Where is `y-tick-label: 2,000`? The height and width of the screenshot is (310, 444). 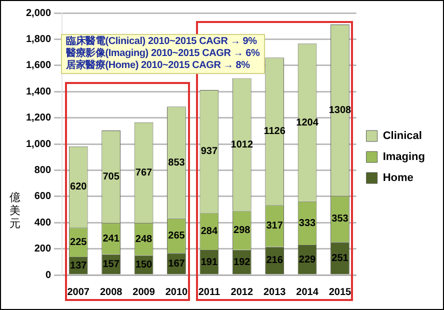
y-tick-label: 2,000 is located at coordinates (39, 13).